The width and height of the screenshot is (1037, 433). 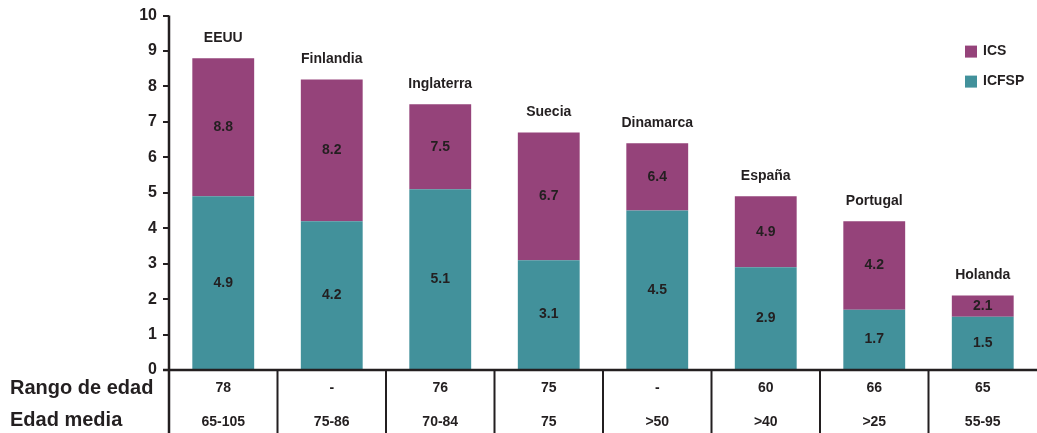 What do you see at coordinates (440, 386) in the screenshot?
I see `text: 76` at bounding box center [440, 386].